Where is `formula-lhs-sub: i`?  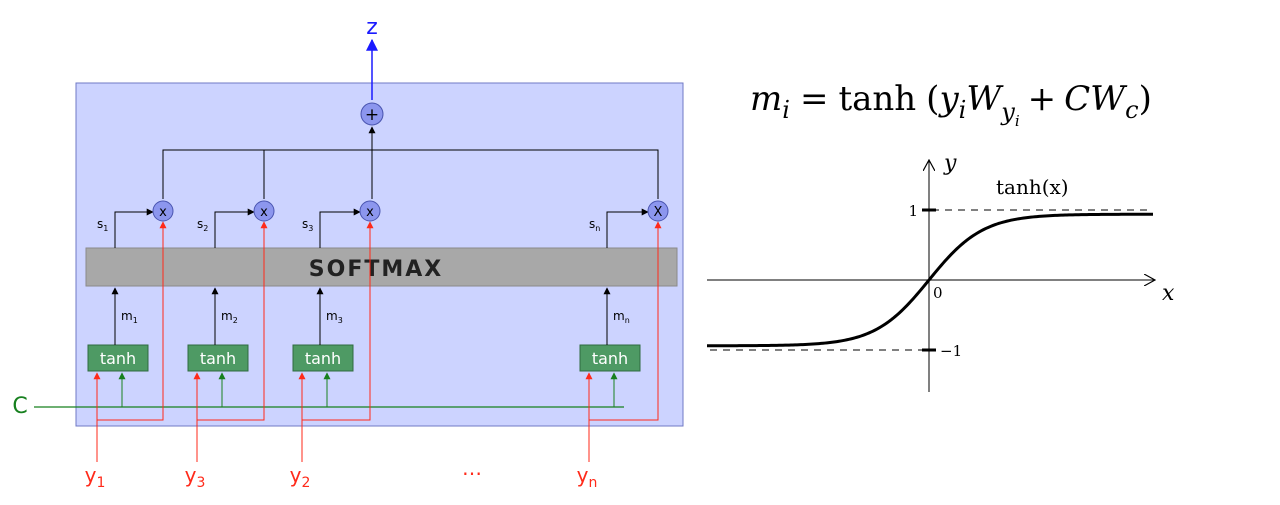
formula-lhs-sub: i is located at coordinates (786, 110).